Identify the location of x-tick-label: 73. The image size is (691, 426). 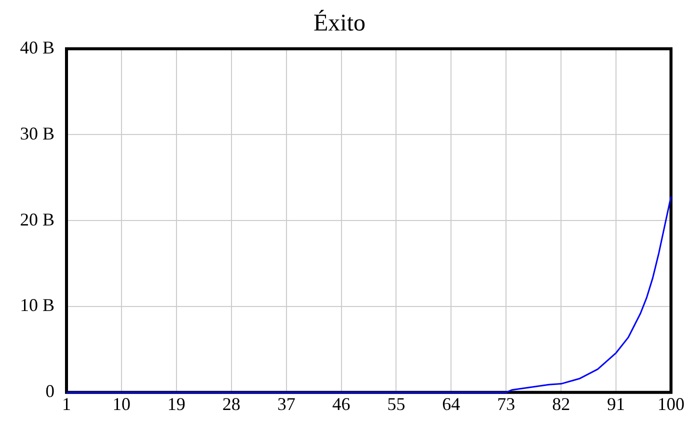
(506, 404).